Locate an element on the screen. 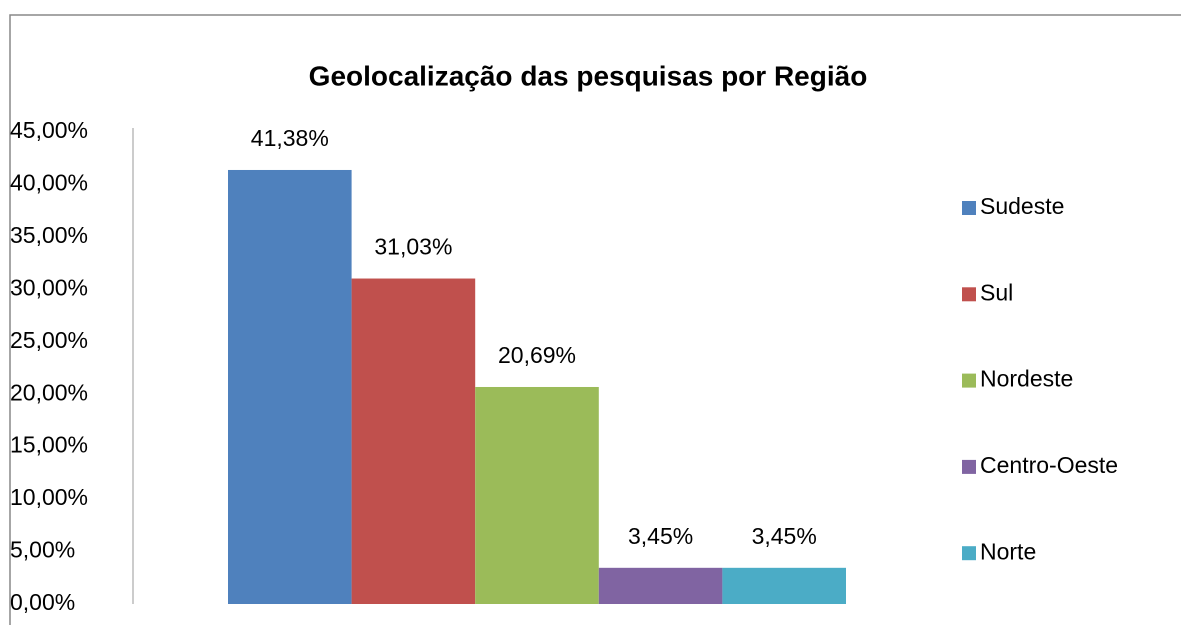 This screenshot has width=1181, height=625. y-tick-label: 40,00% is located at coordinates (49, 183).